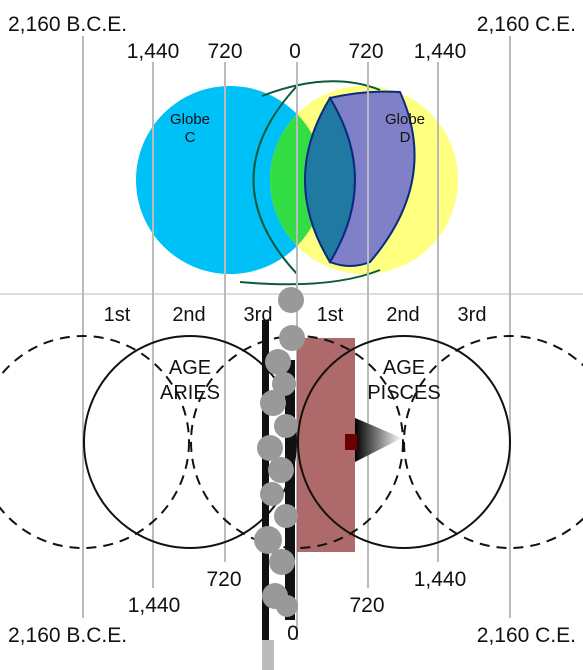 This screenshot has height=670, width=583. Describe the element at coordinates (365, 51) in the screenshot. I see `top-tick-720-right: 720` at that location.